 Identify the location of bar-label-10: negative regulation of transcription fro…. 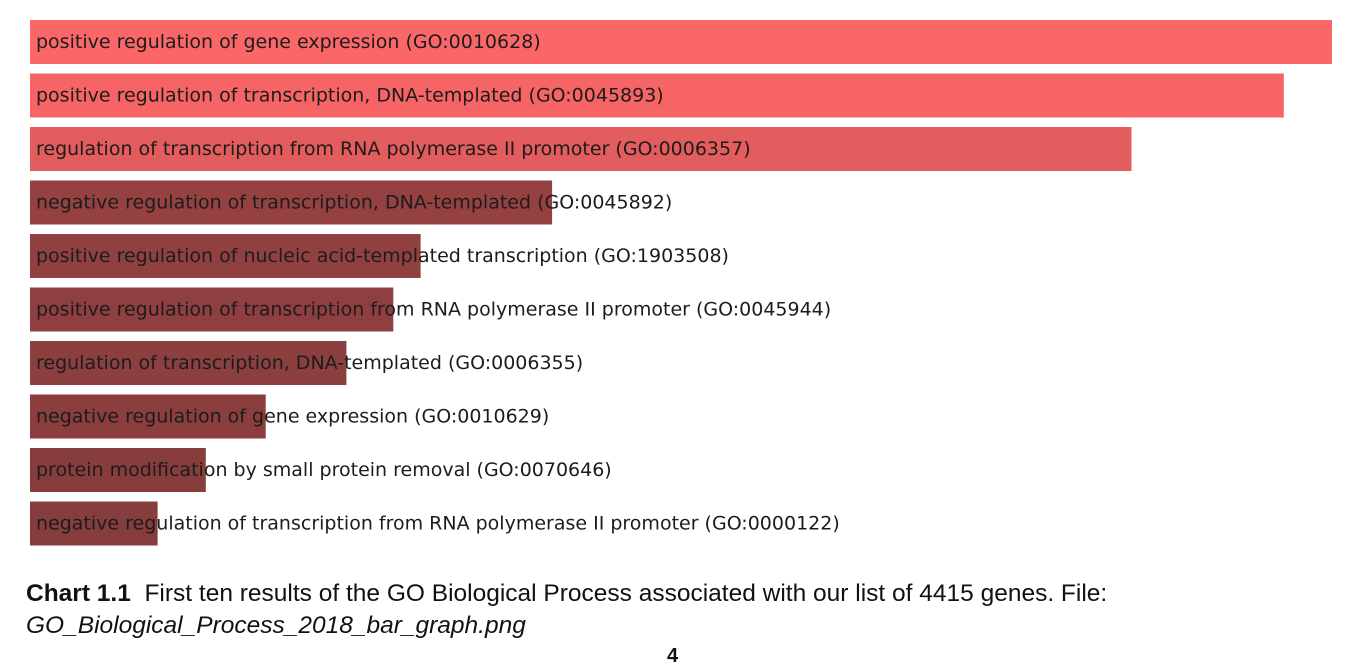
(438, 524).